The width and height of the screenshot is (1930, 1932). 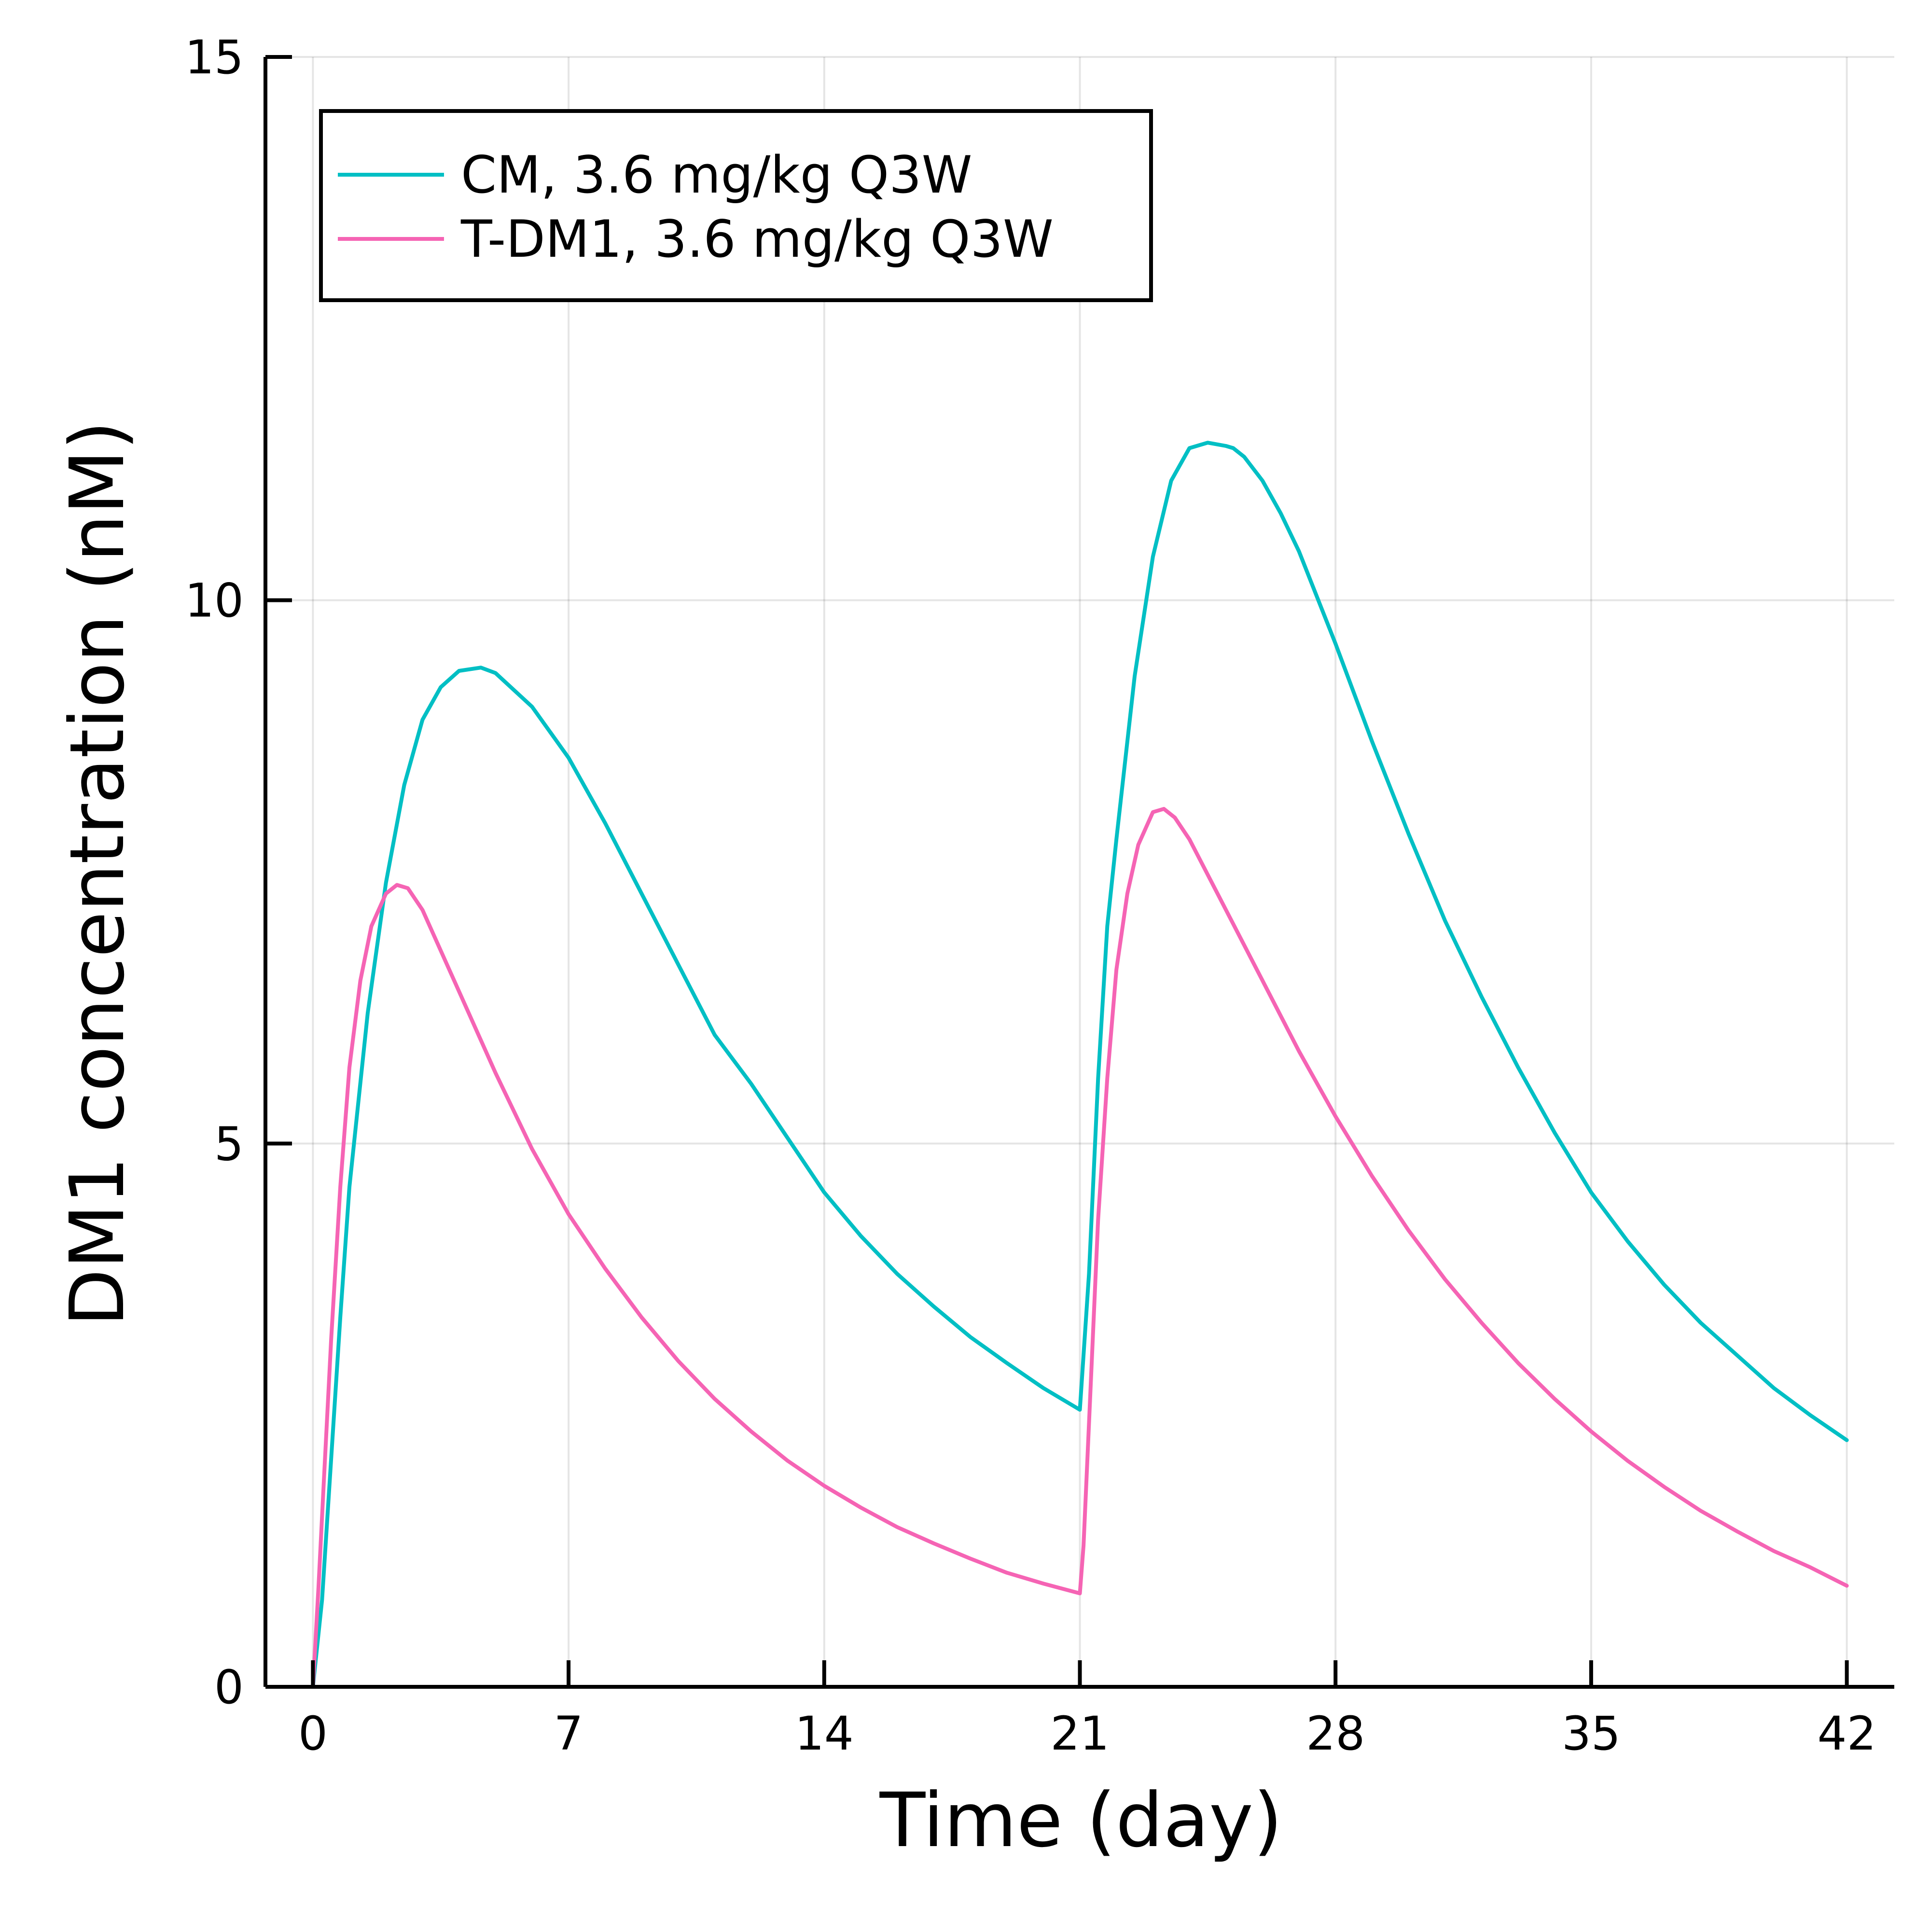 What do you see at coordinates (1847, 1734) in the screenshot?
I see `x-tick-label-6: 42` at bounding box center [1847, 1734].